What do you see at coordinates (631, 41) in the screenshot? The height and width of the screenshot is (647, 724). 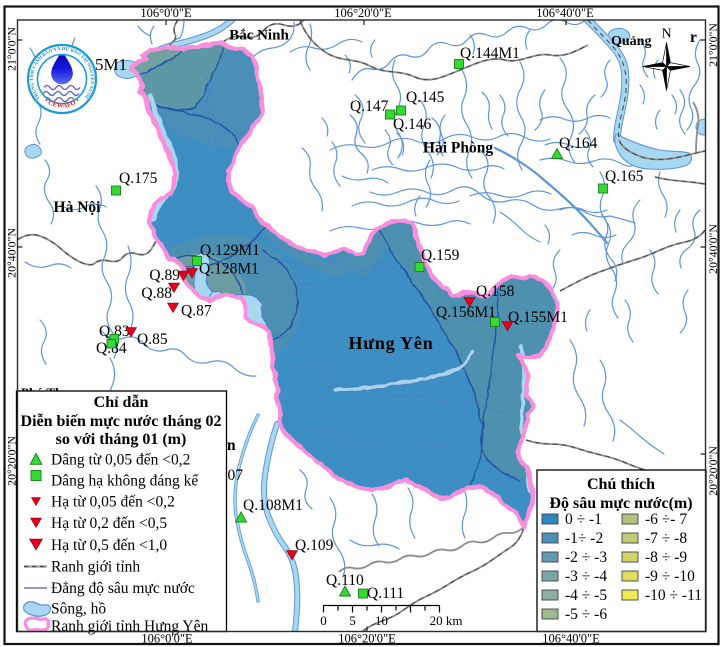 I see `svg-text: Quảng` at bounding box center [631, 41].